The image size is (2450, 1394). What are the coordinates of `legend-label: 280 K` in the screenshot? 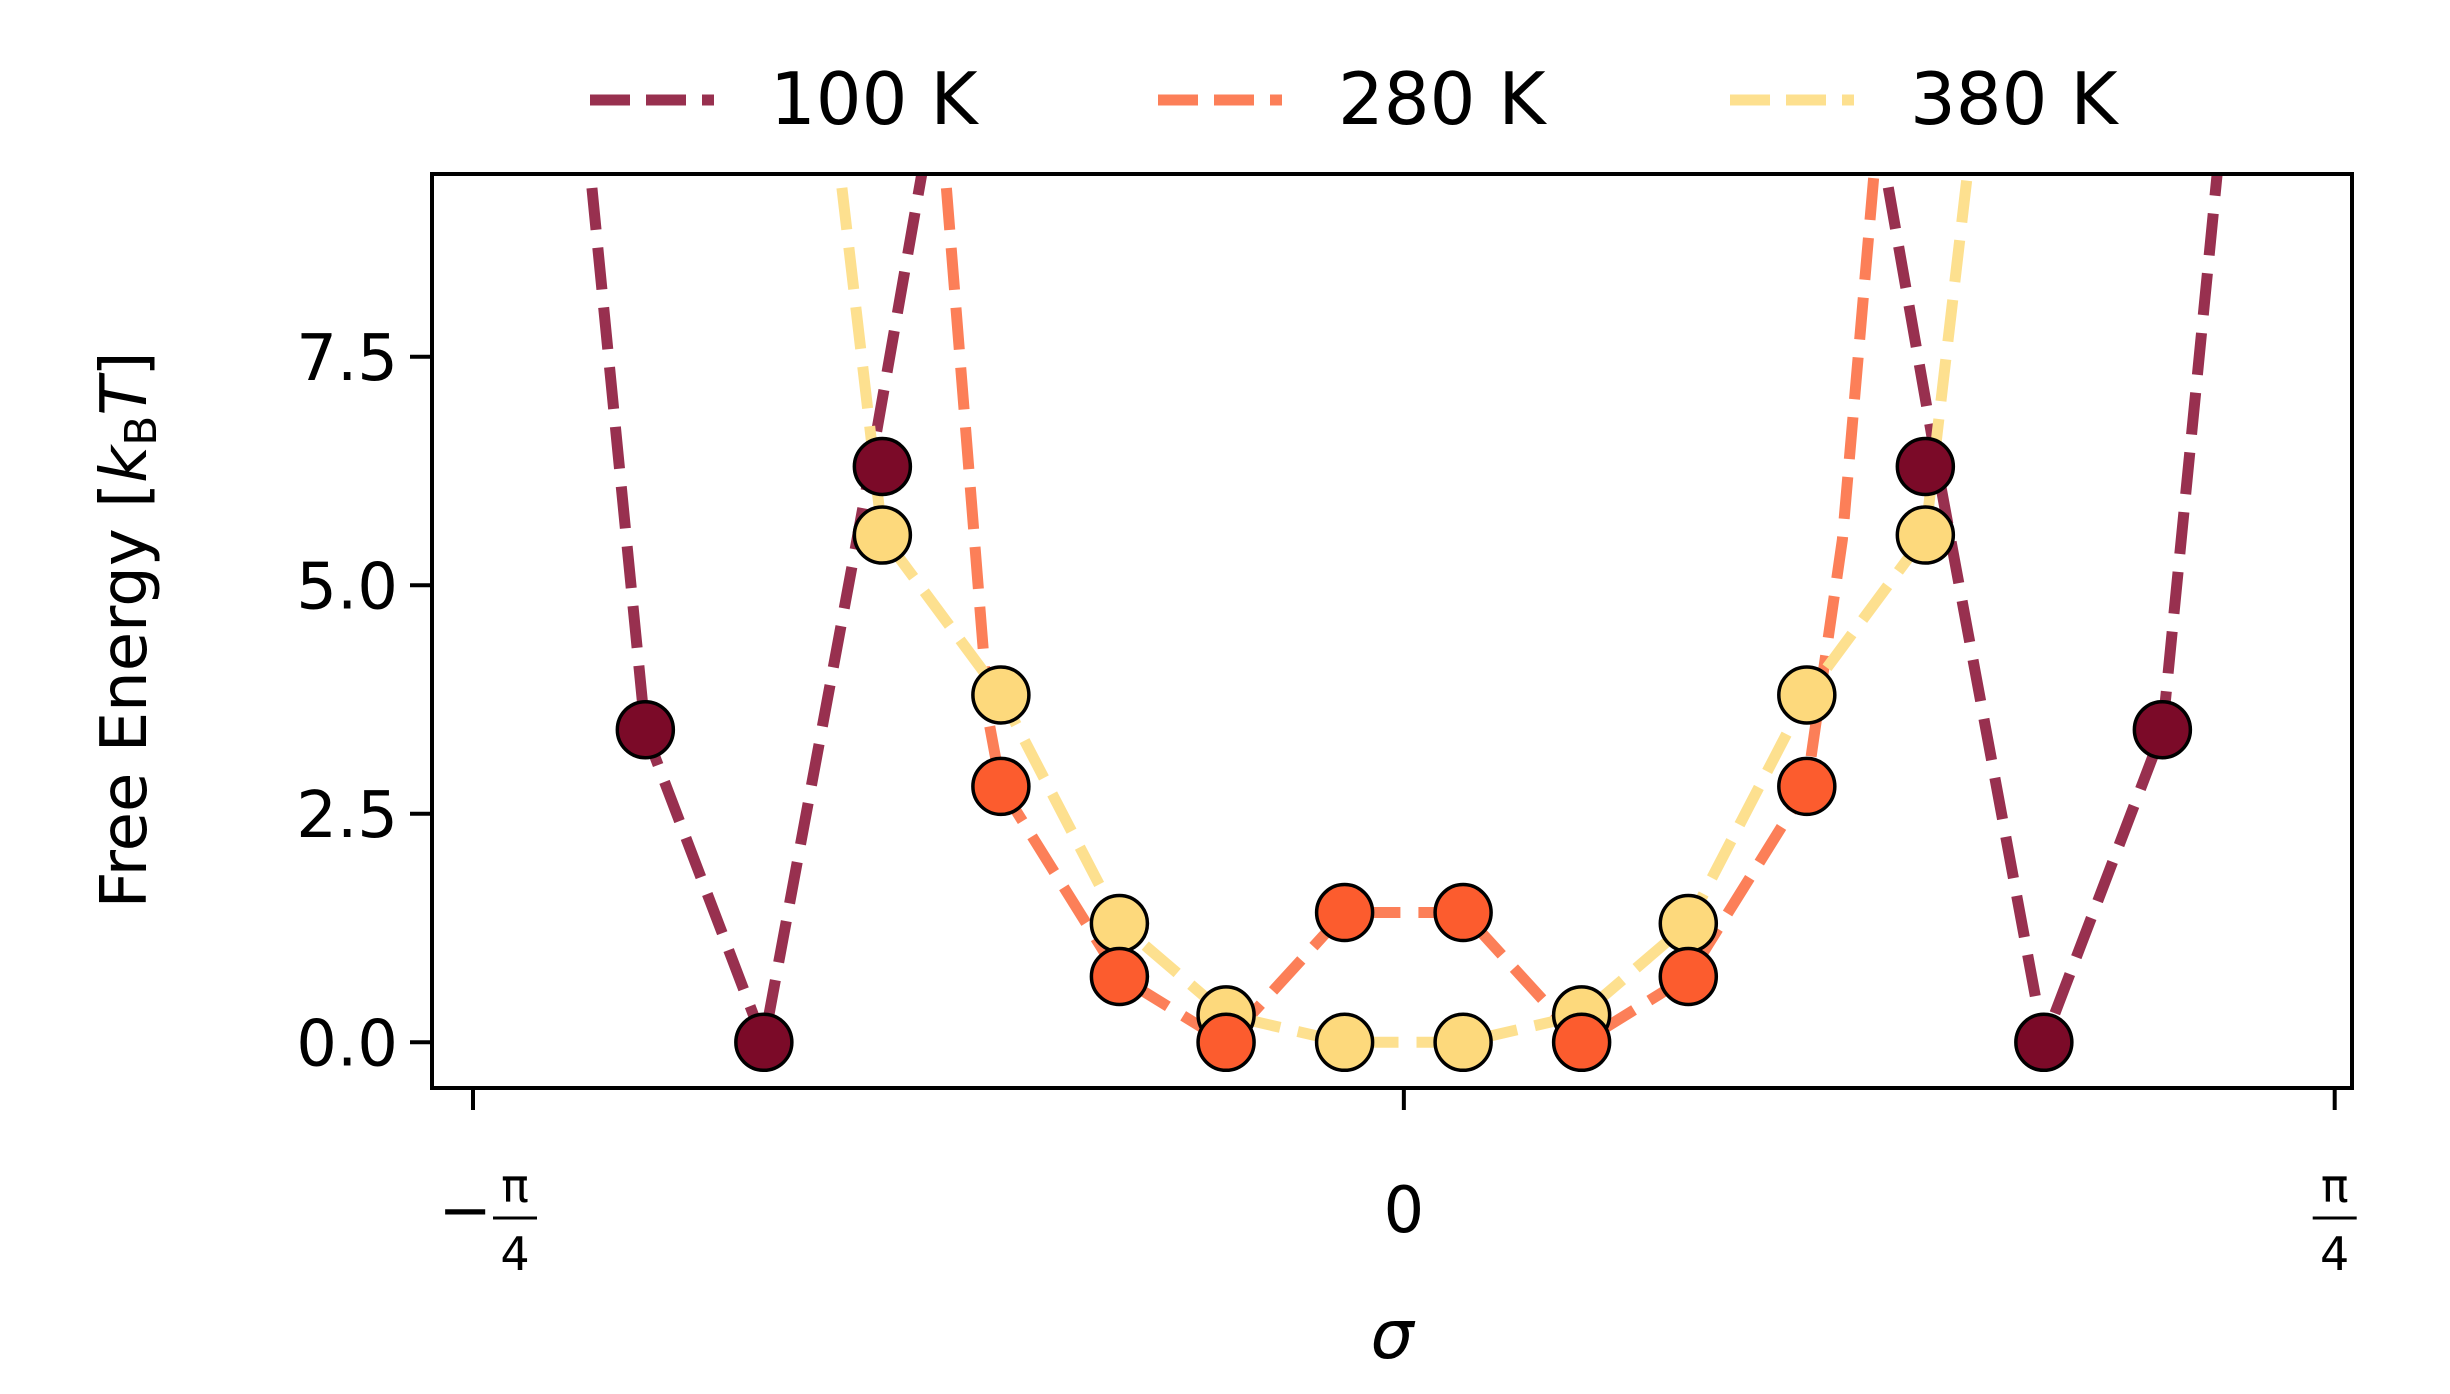 It's located at (1442, 99).